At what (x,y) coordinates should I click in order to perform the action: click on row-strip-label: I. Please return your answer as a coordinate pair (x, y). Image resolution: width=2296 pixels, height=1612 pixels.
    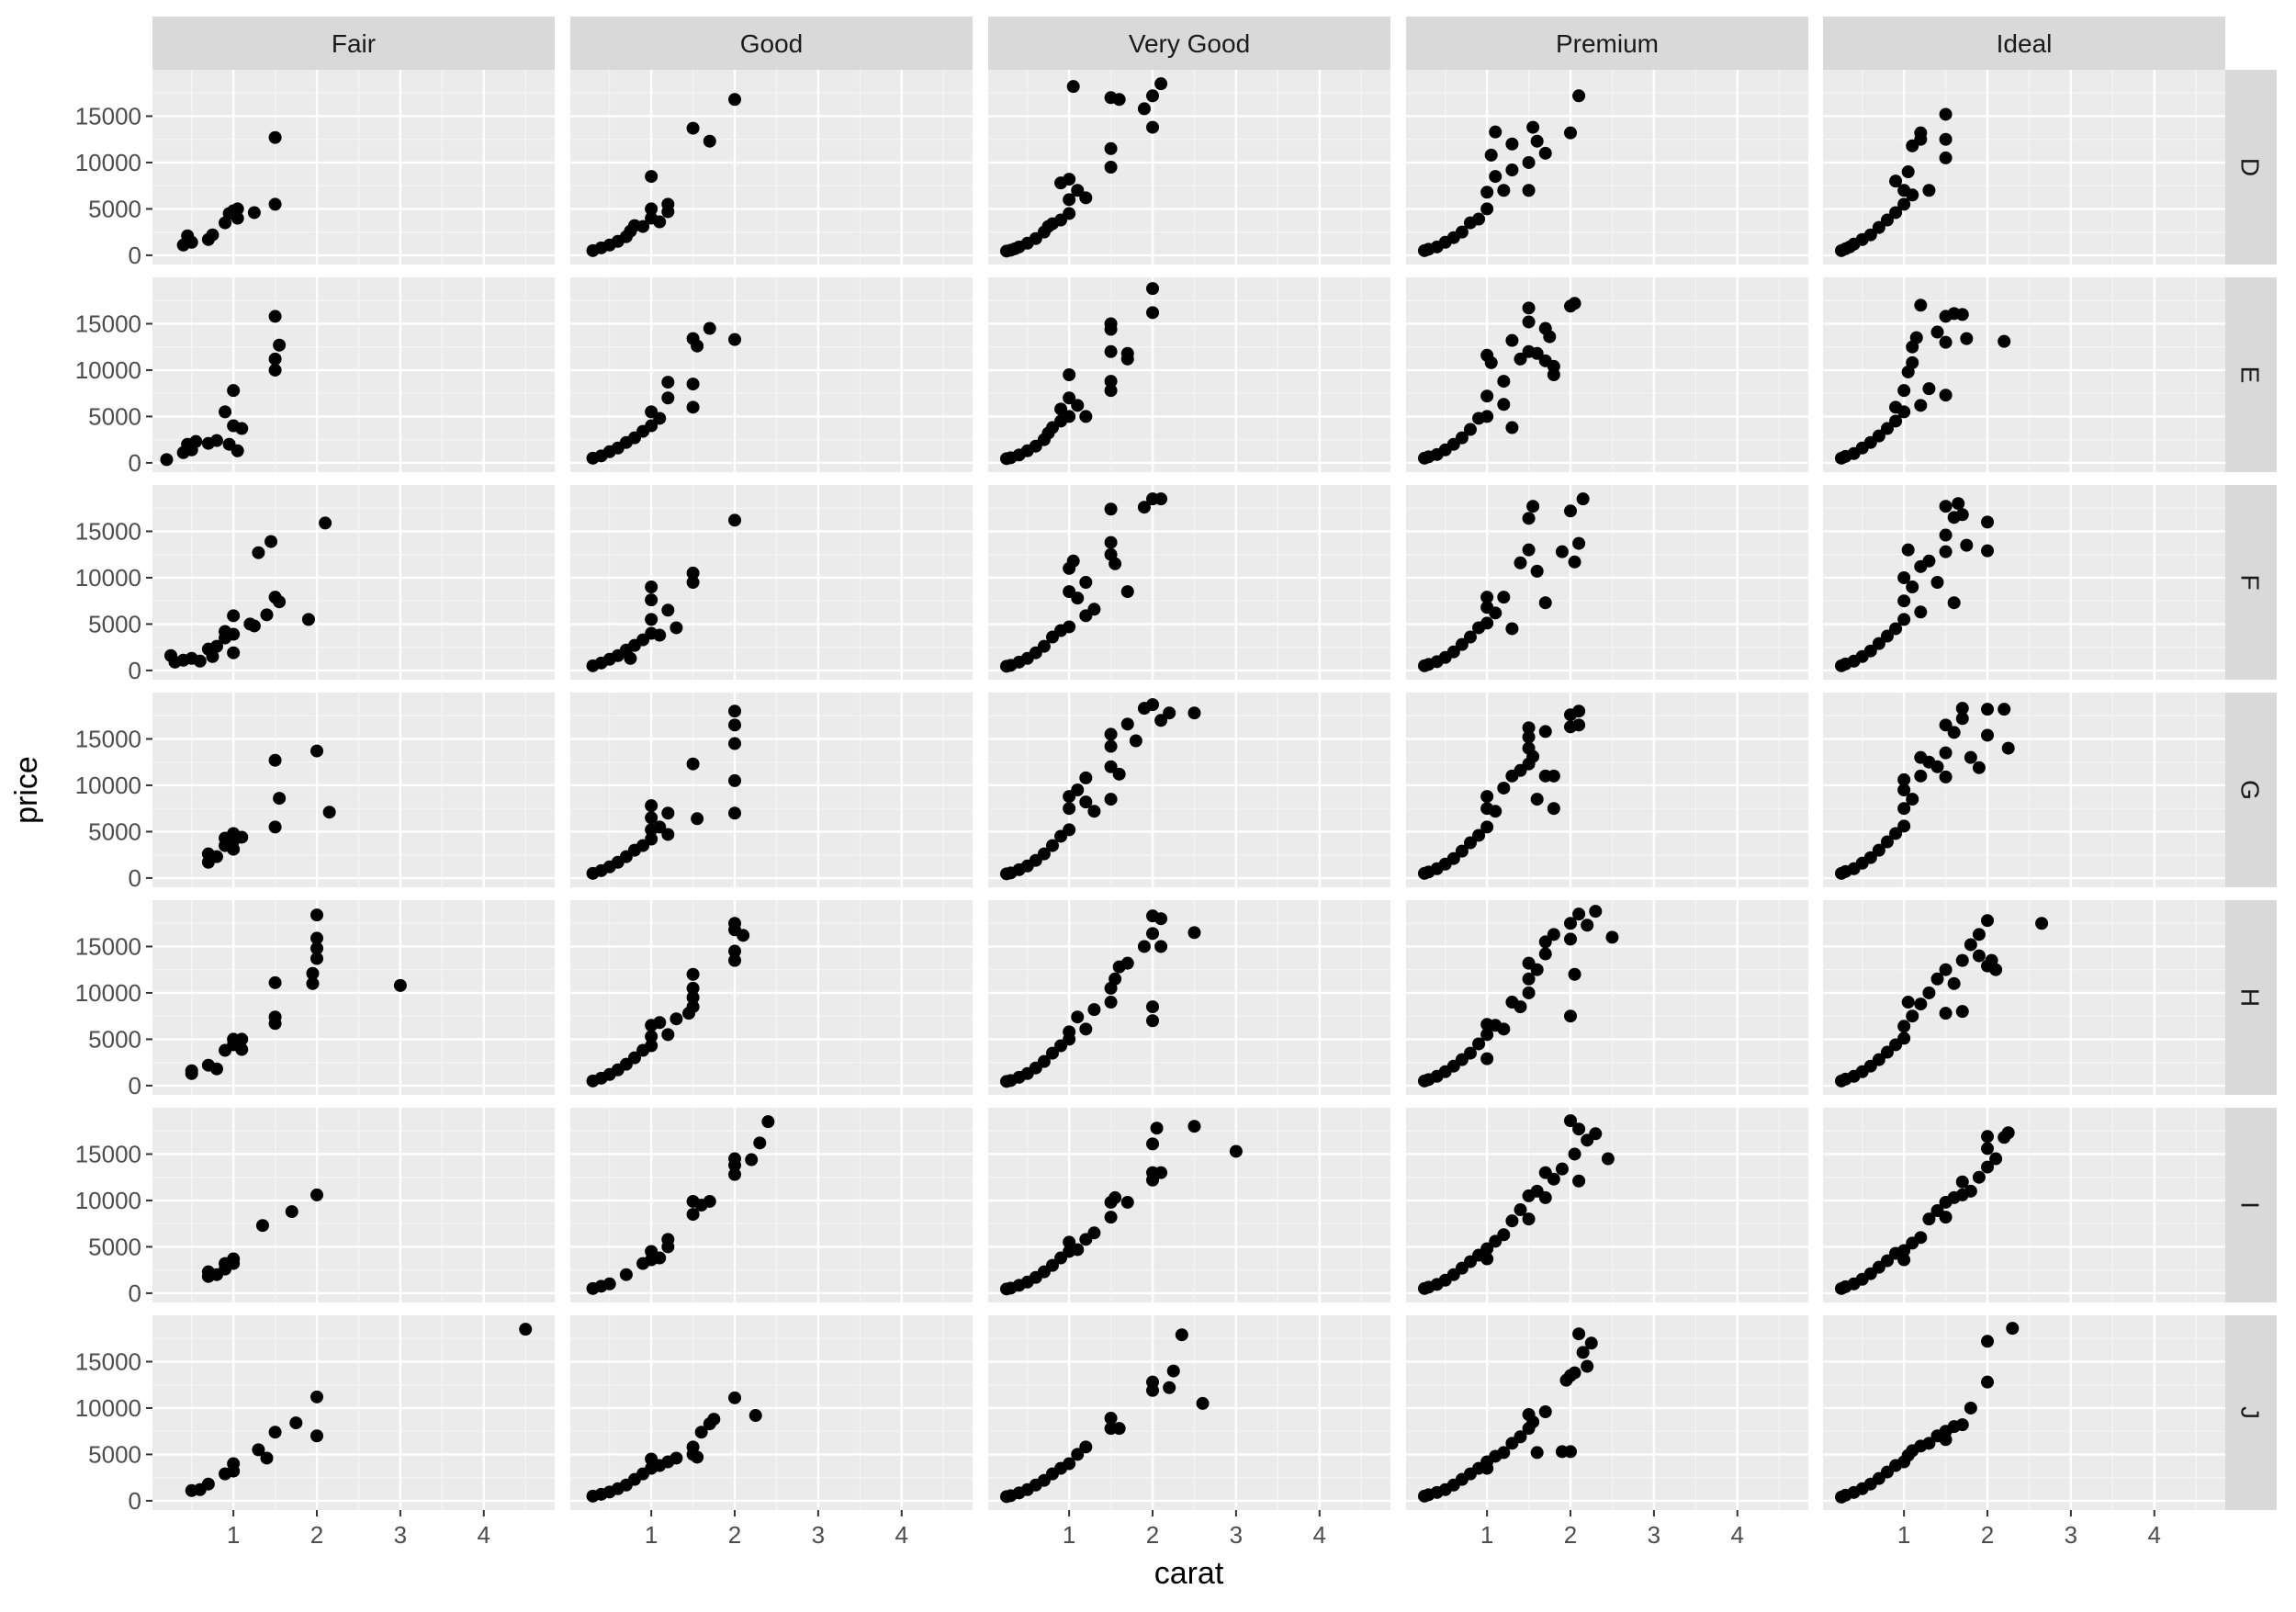
    Looking at the image, I should click on (2251, 1205).